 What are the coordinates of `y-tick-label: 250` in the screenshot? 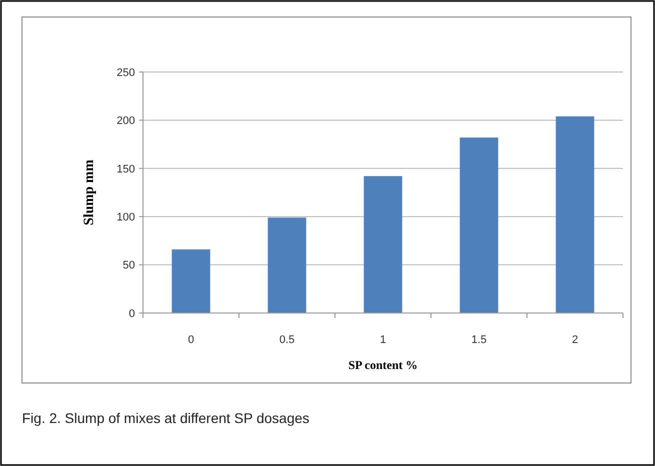 It's located at (125, 72).